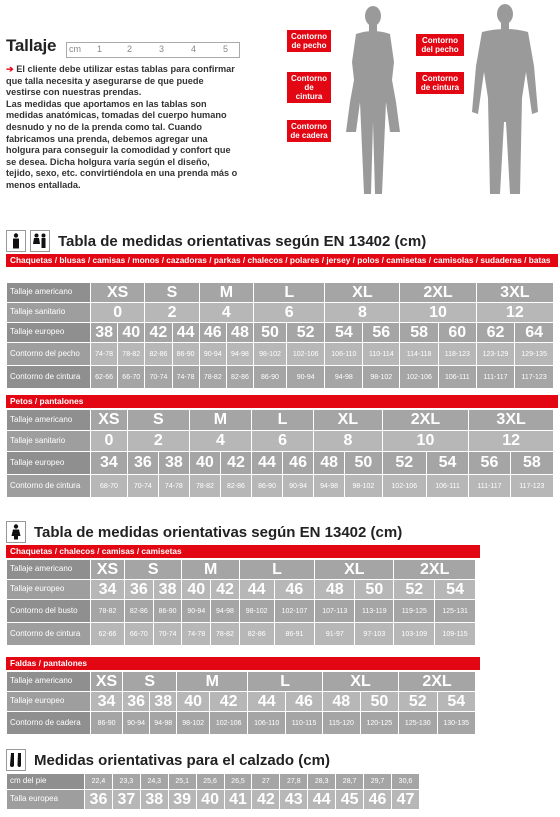 The image size is (560, 817). Describe the element at coordinates (182, 799) in the screenshot. I see `shoe-size-cell: 39` at that location.